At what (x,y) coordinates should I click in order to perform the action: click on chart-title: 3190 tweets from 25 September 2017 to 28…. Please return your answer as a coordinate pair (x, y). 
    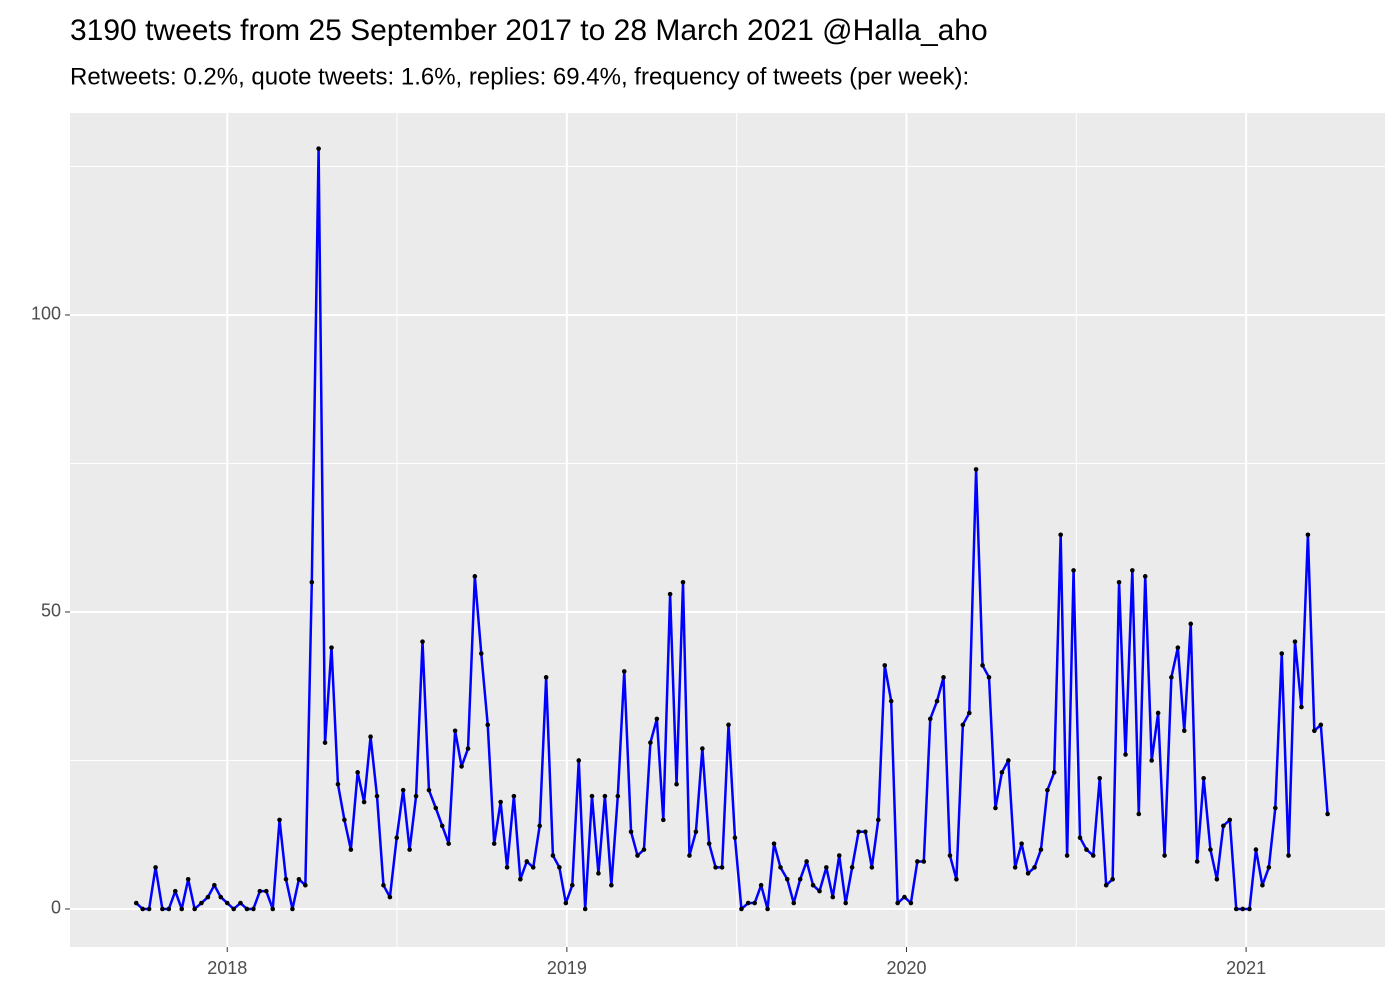
    Looking at the image, I should click on (529, 30).